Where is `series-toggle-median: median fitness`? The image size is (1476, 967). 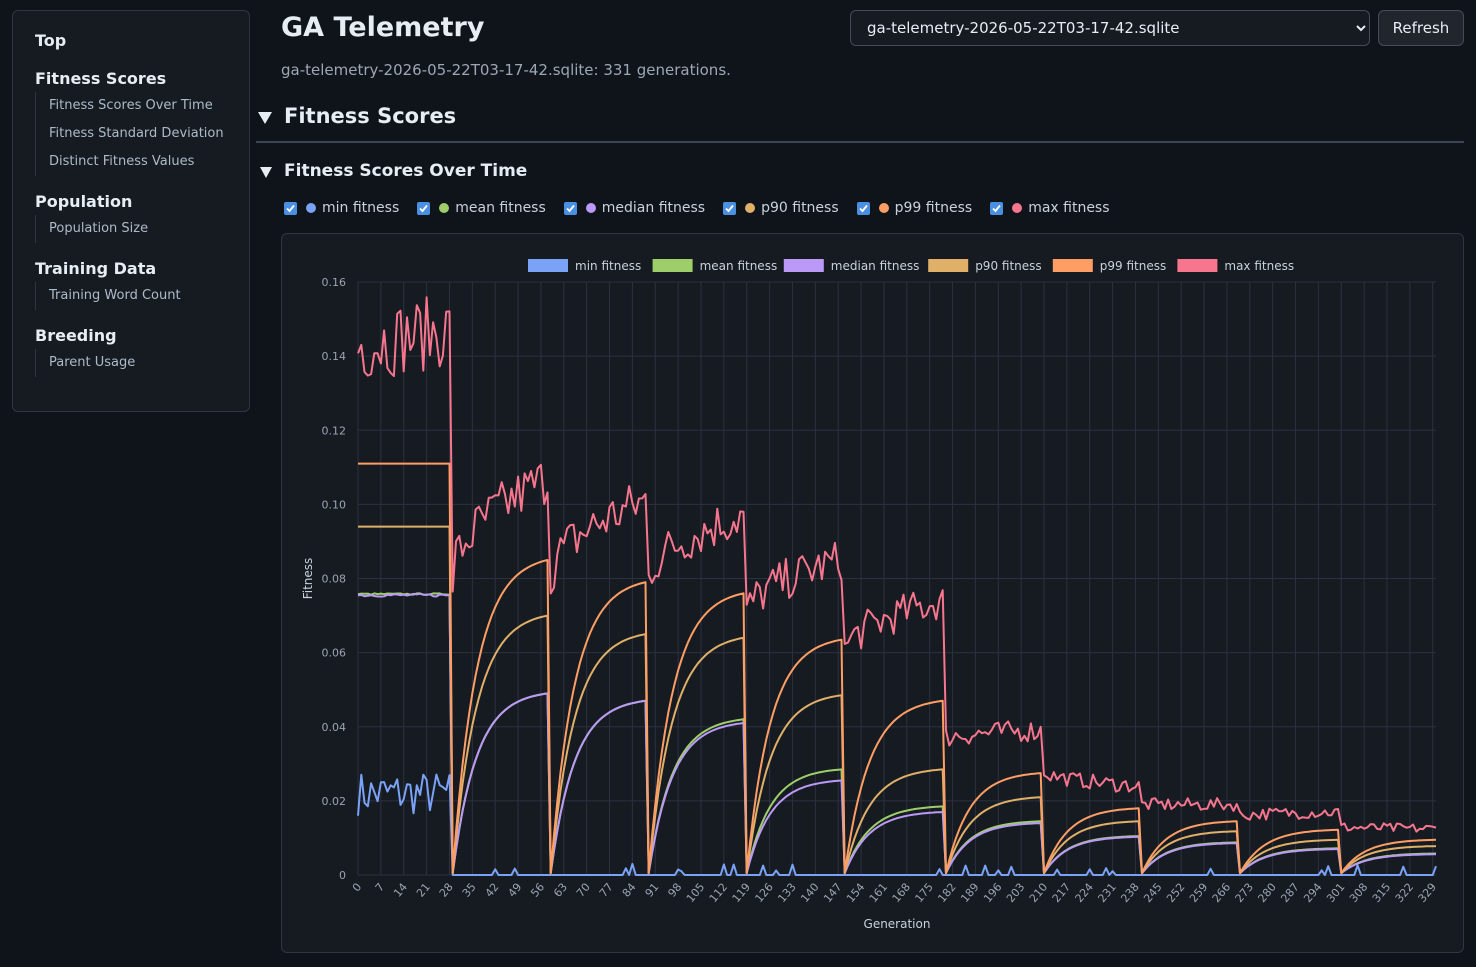 series-toggle-median: median fitness is located at coordinates (634, 208).